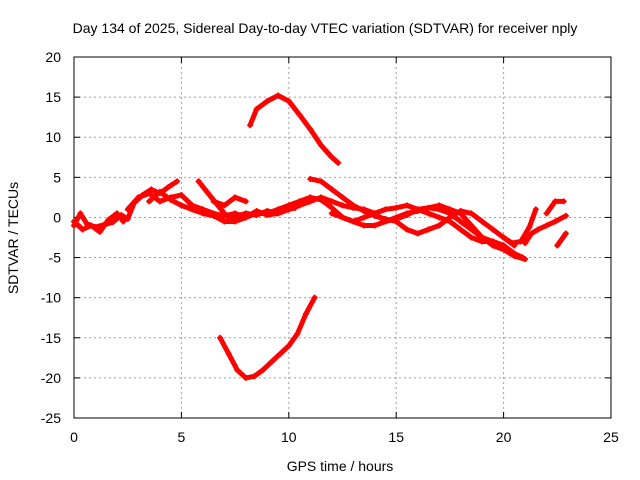 This screenshot has width=640, height=480. I want to click on y-tick-label: 20, so click(53, 57).